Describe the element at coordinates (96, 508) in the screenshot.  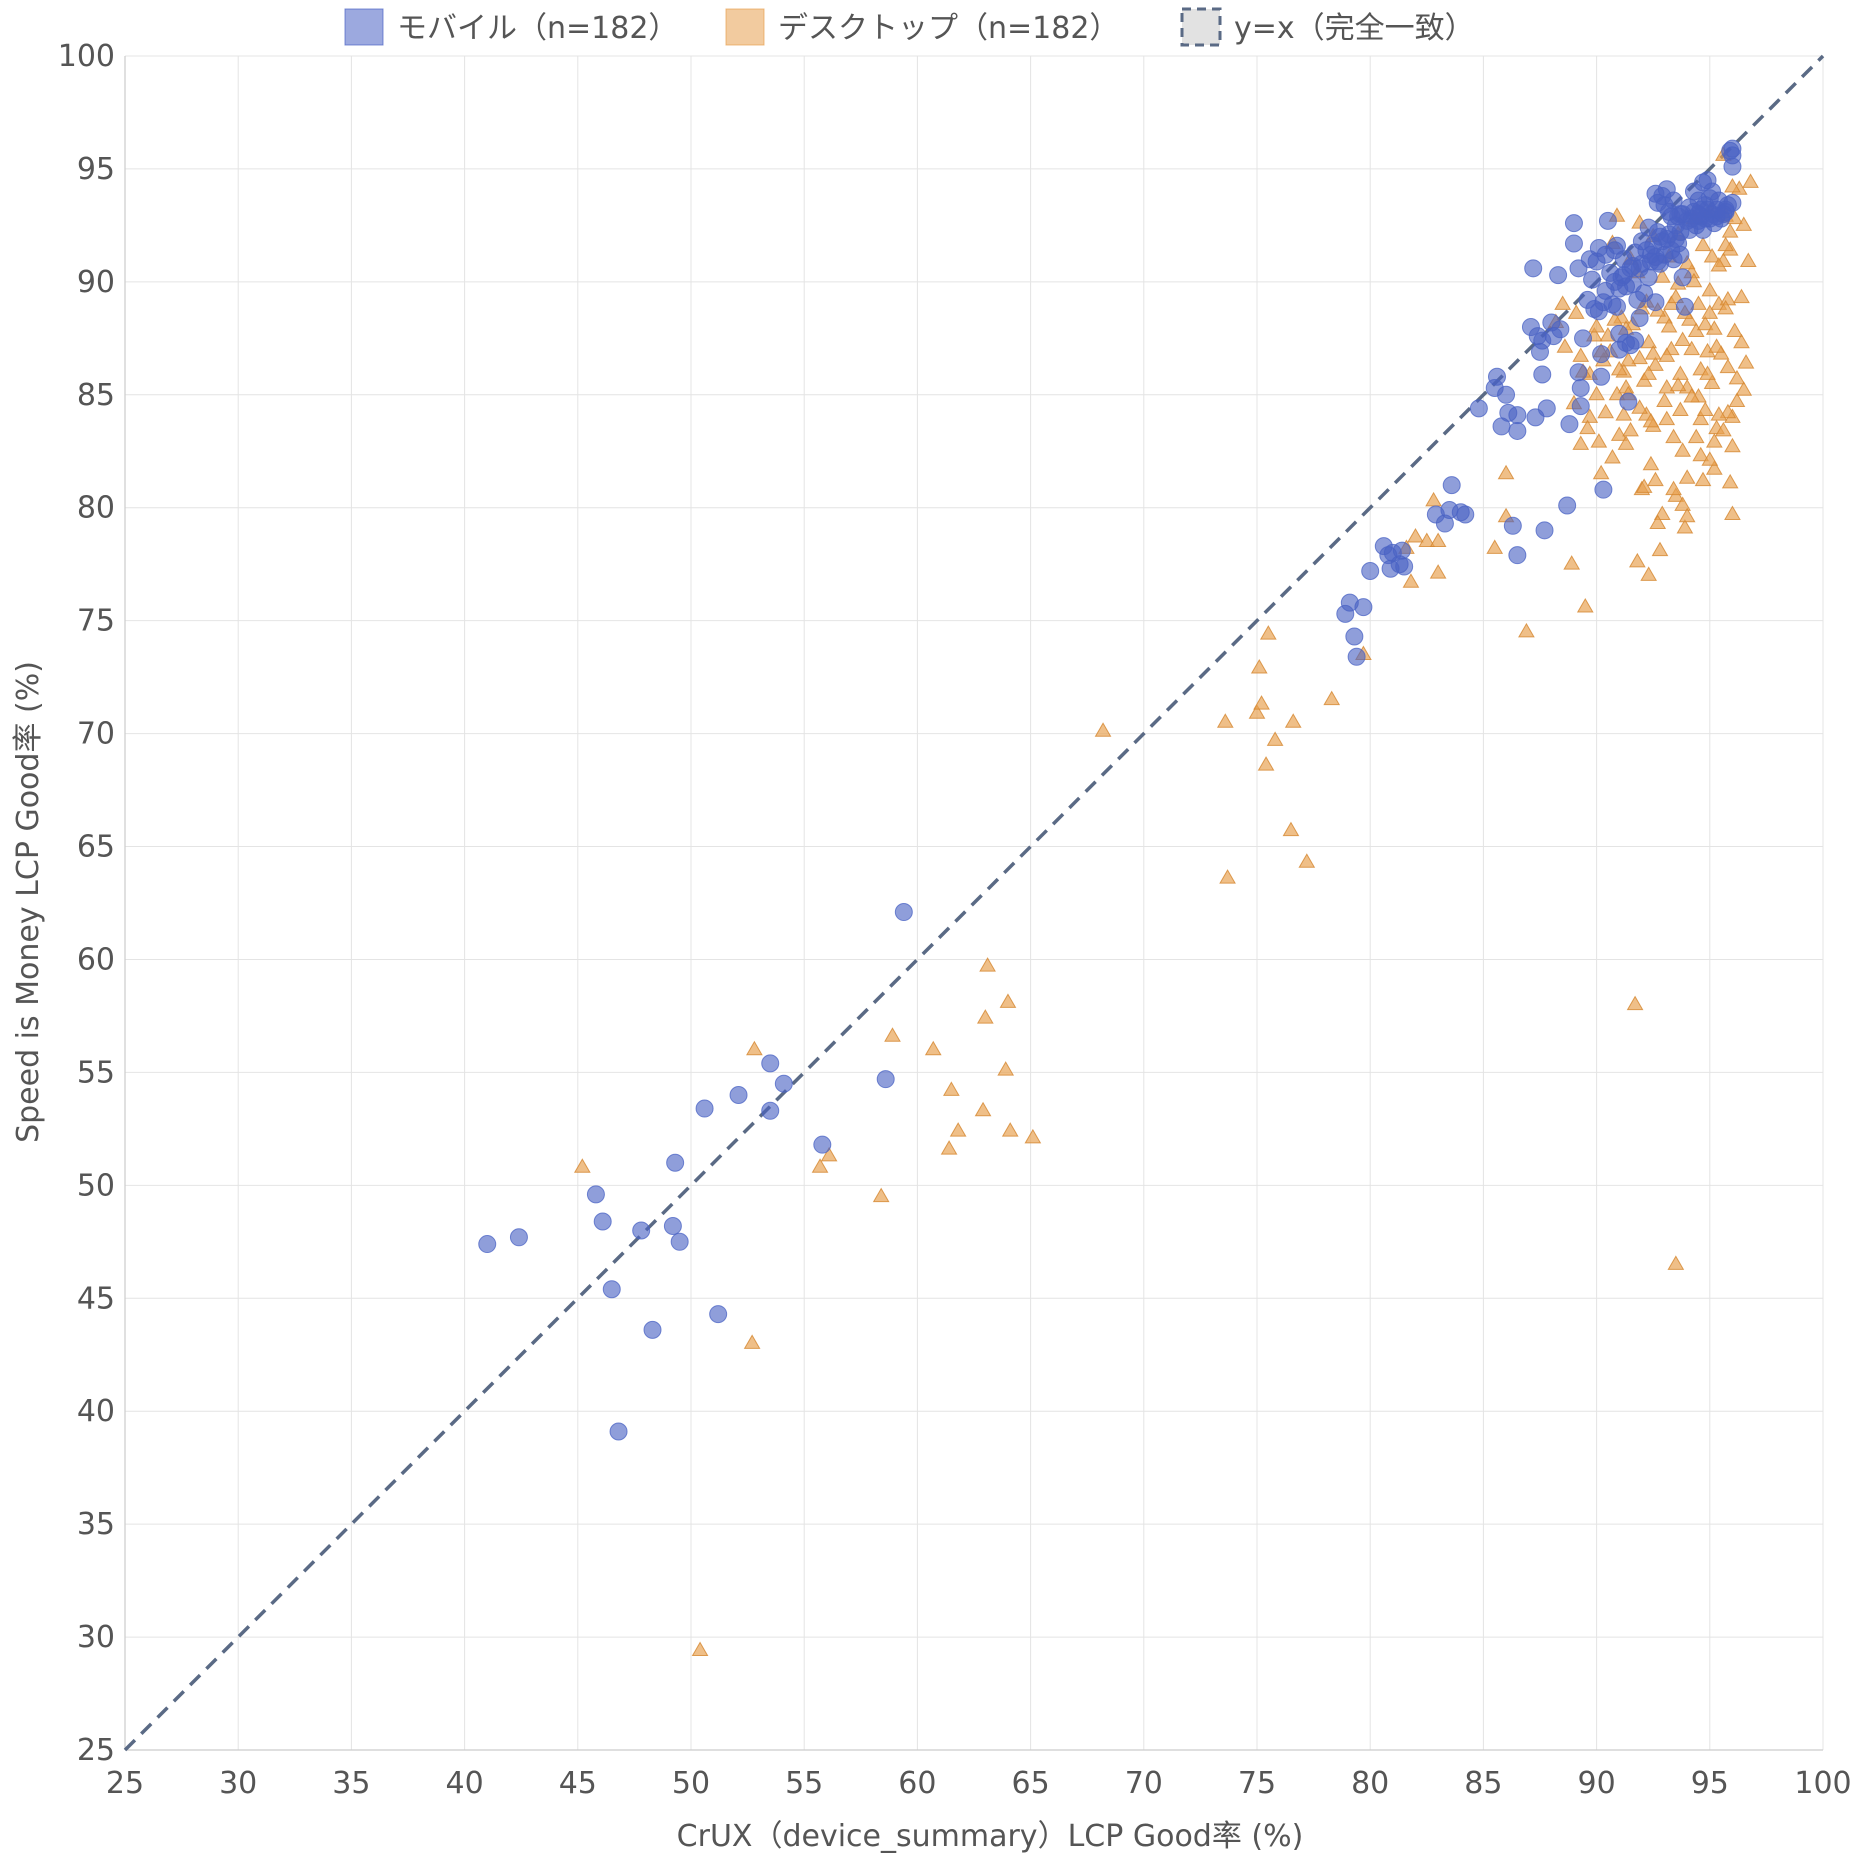
I see `y-tick-label: 80` at that location.